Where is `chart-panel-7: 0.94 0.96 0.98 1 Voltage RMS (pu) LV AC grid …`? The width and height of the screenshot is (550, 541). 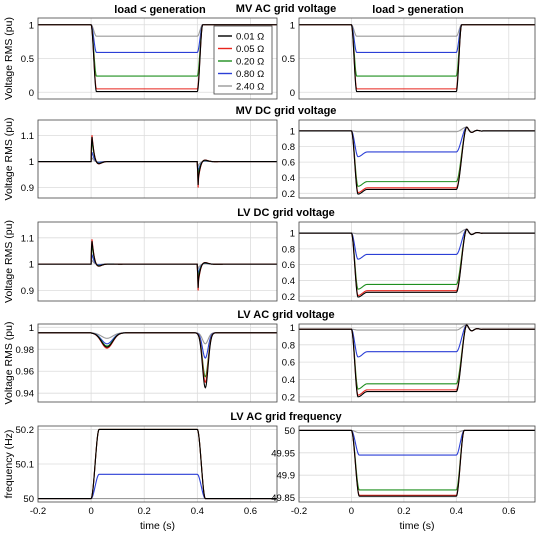 chart-panel-7: 0.94 0.96 0.98 1 Voltage RMS (pu) LV AC grid … is located at coordinates (169, 356).